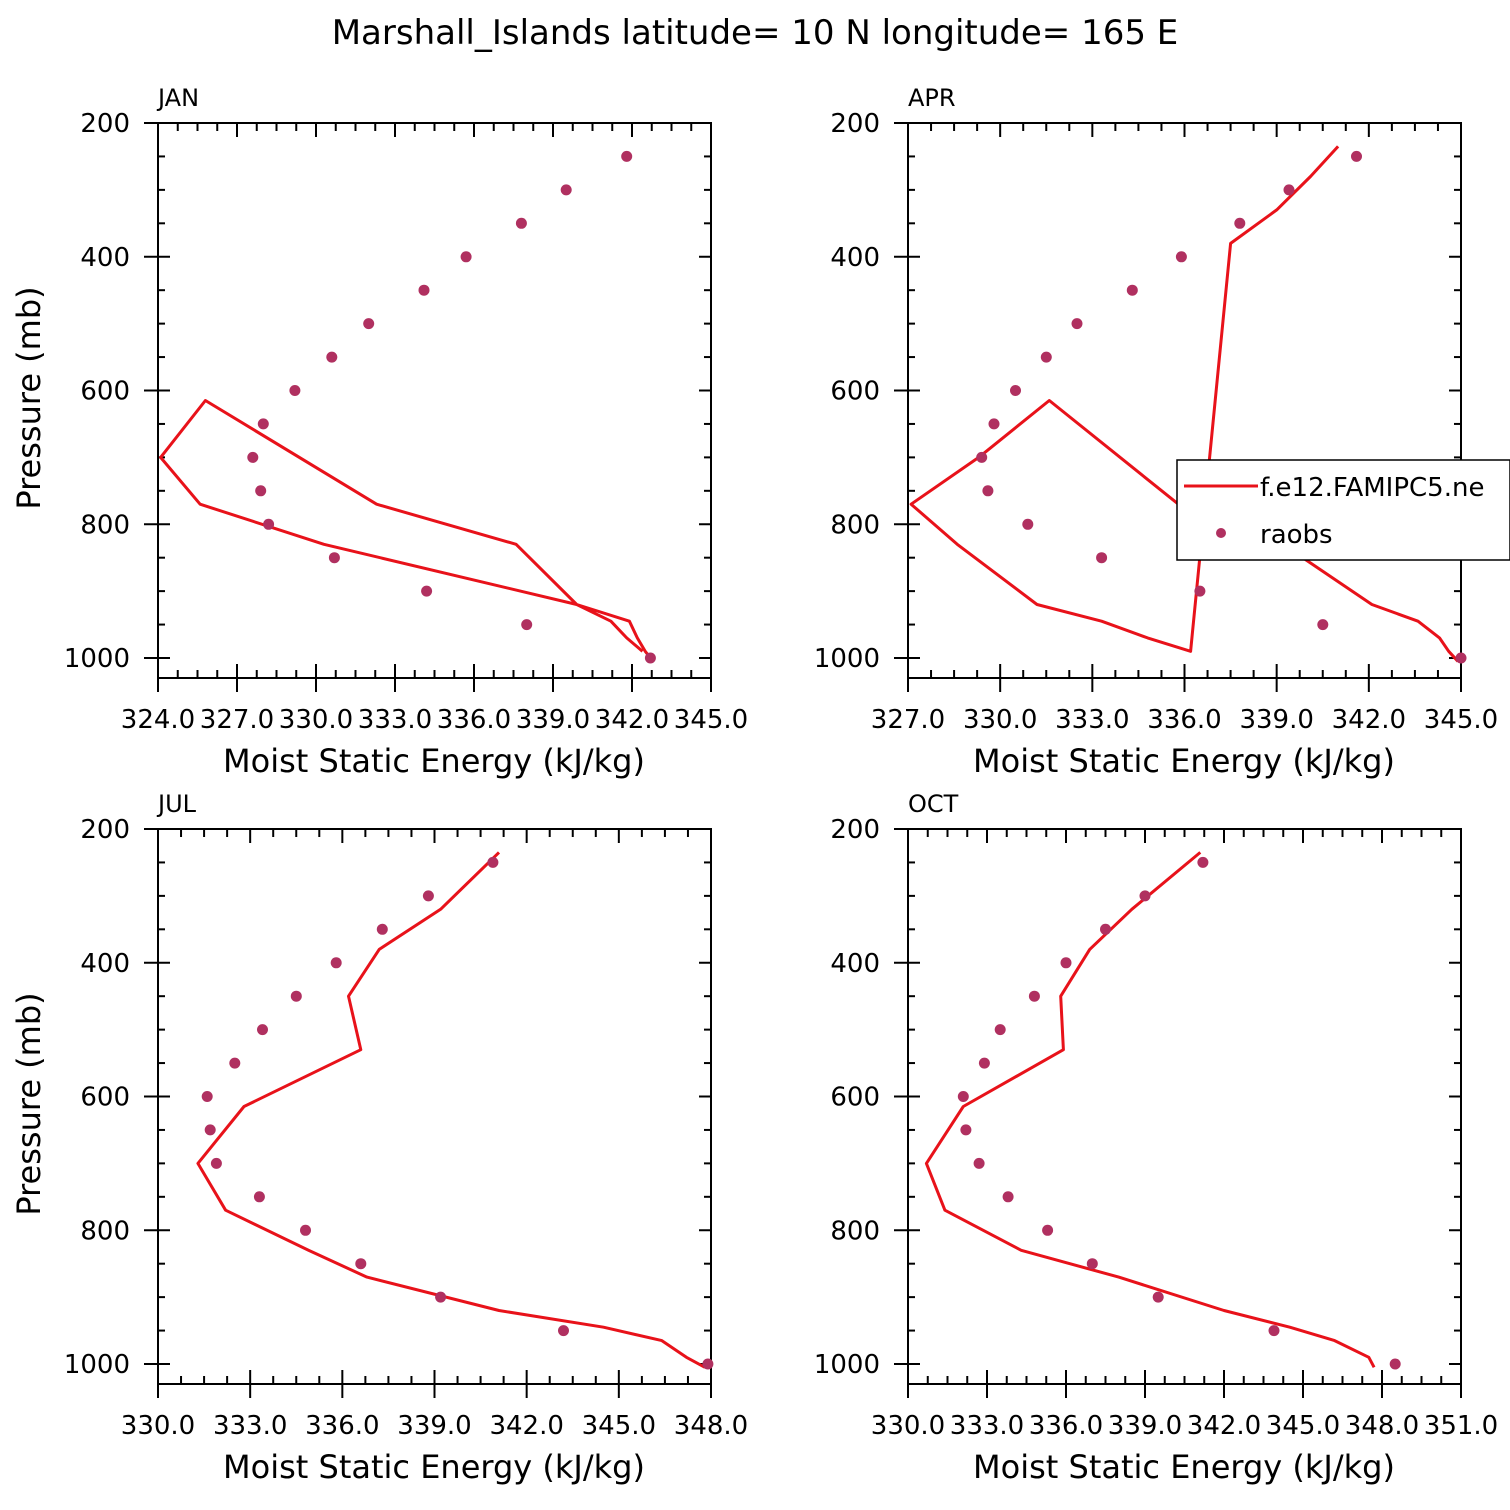  What do you see at coordinates (1221, 533) in the screenshot?
I see `legend-obs-marker` at bounding box center [1221, 533].